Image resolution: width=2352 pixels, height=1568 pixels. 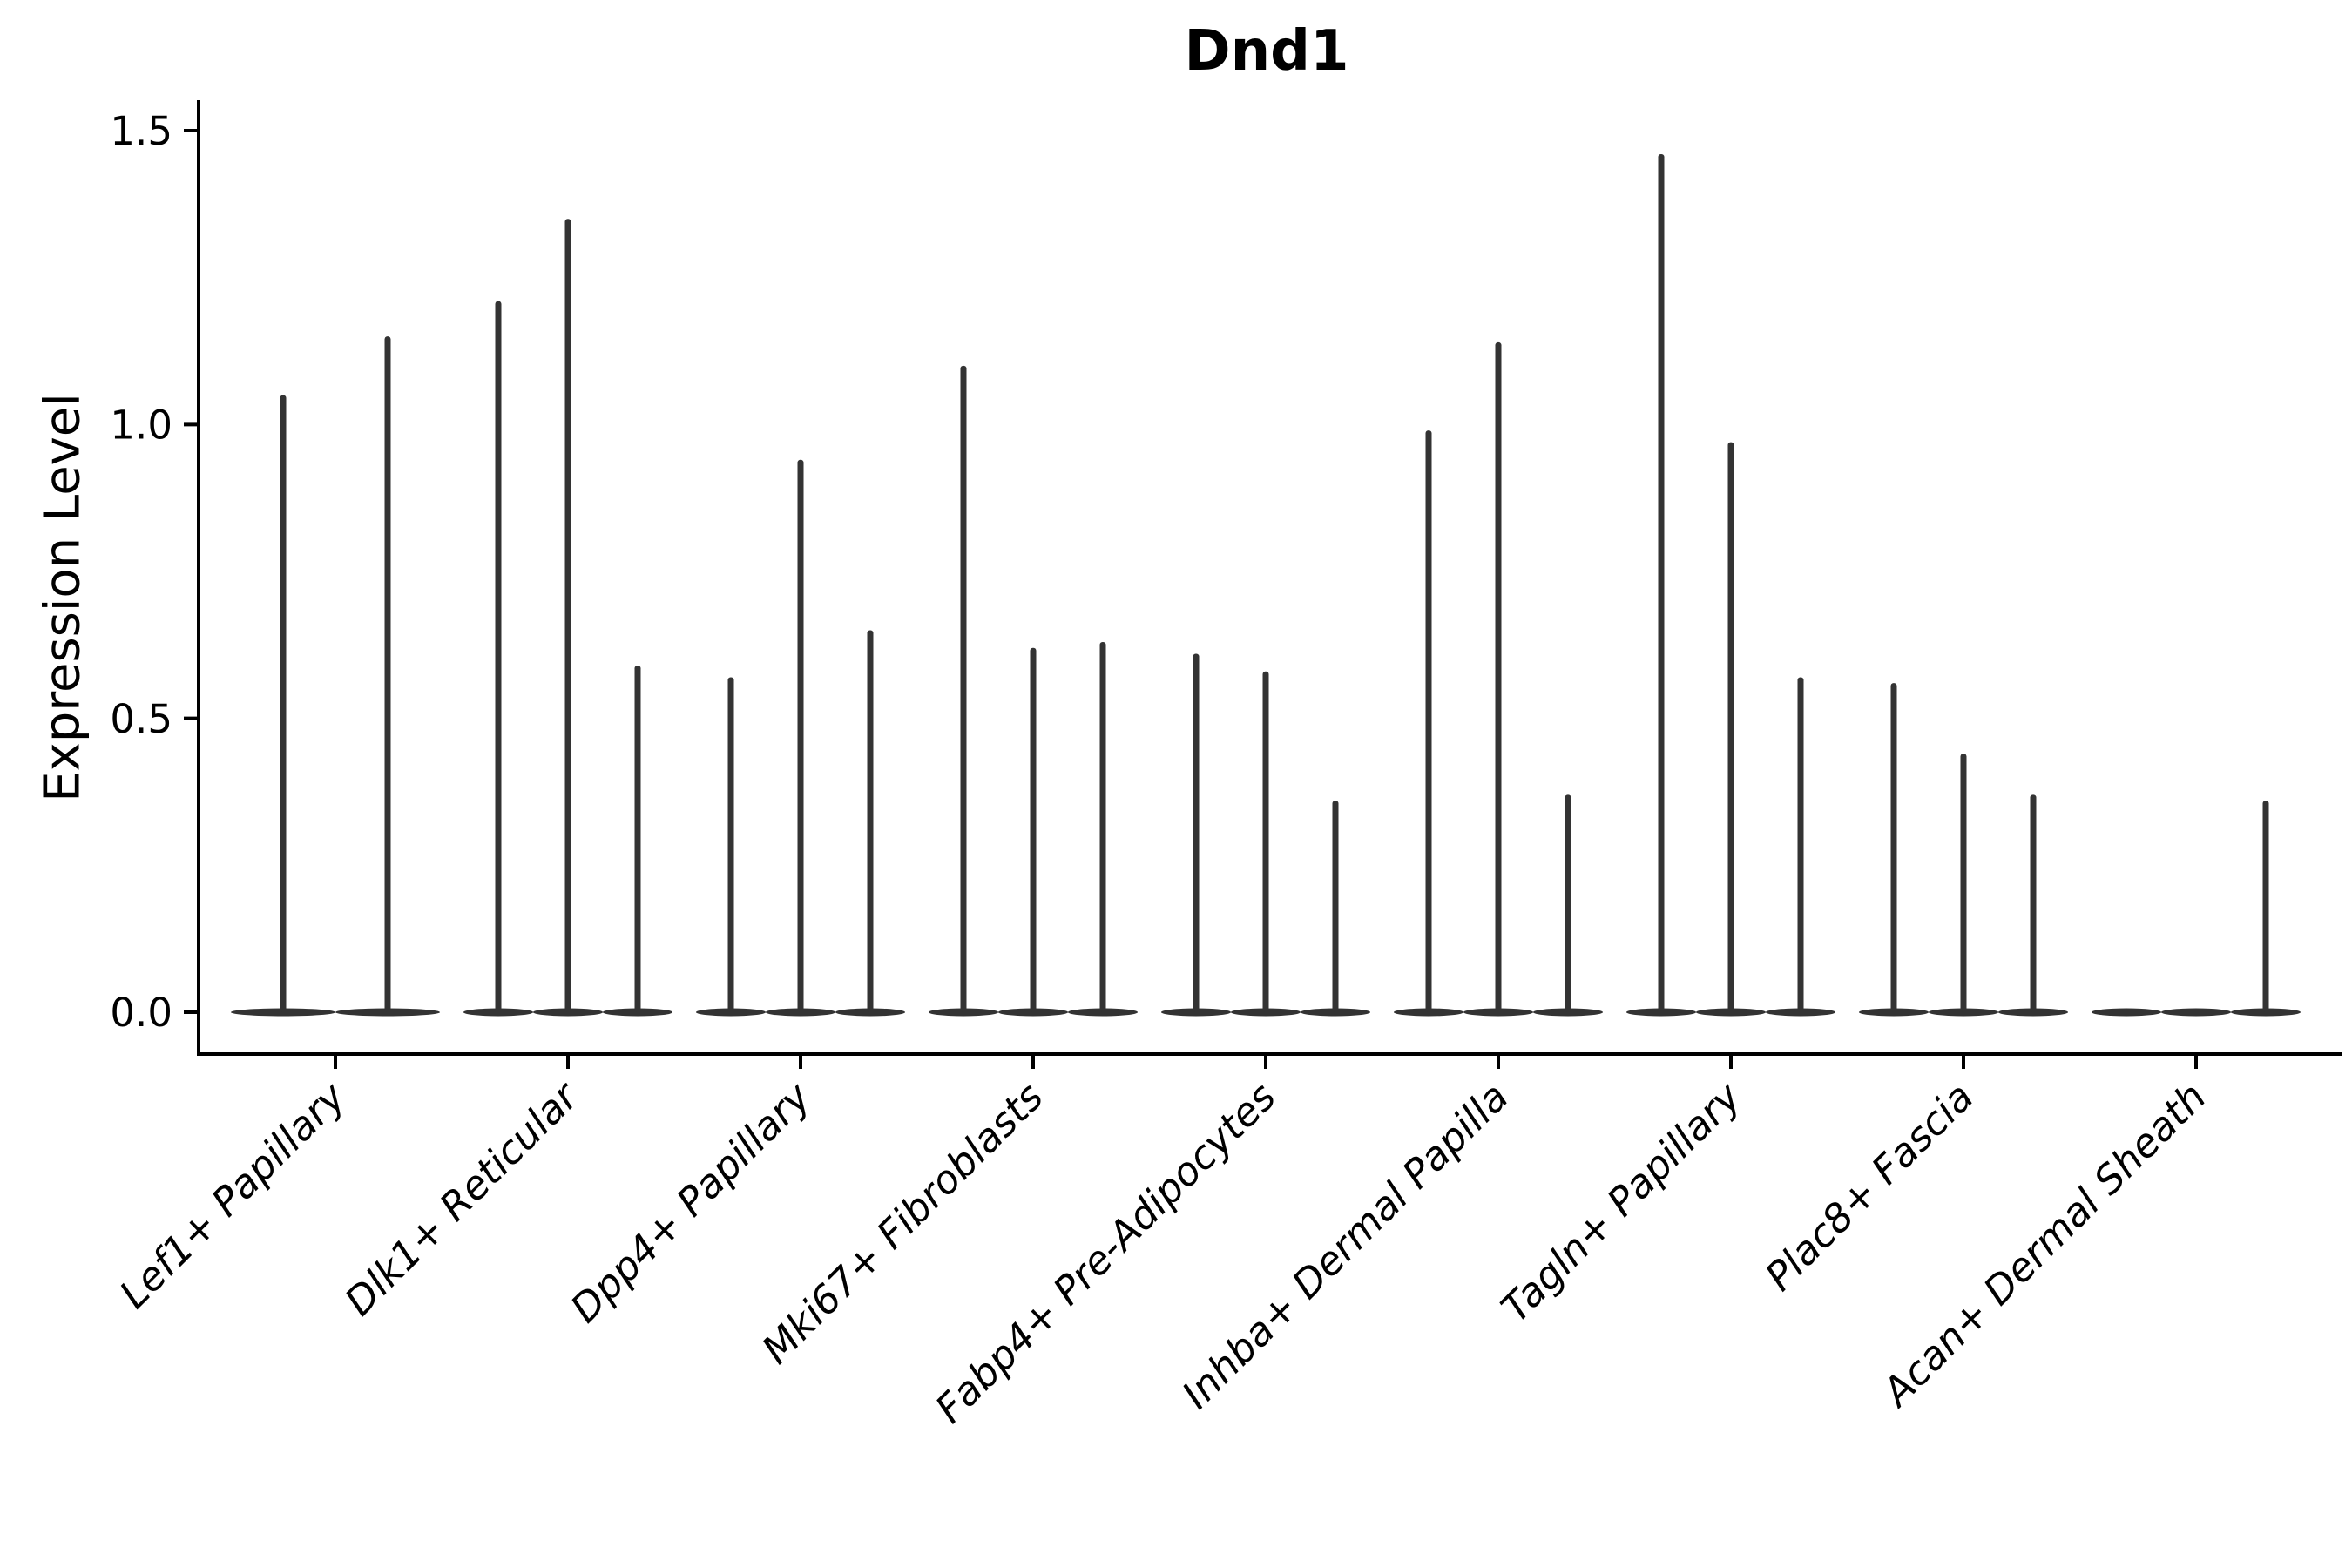 I want to click on plot-title: Dnd1, so click(x=1266, y=52).